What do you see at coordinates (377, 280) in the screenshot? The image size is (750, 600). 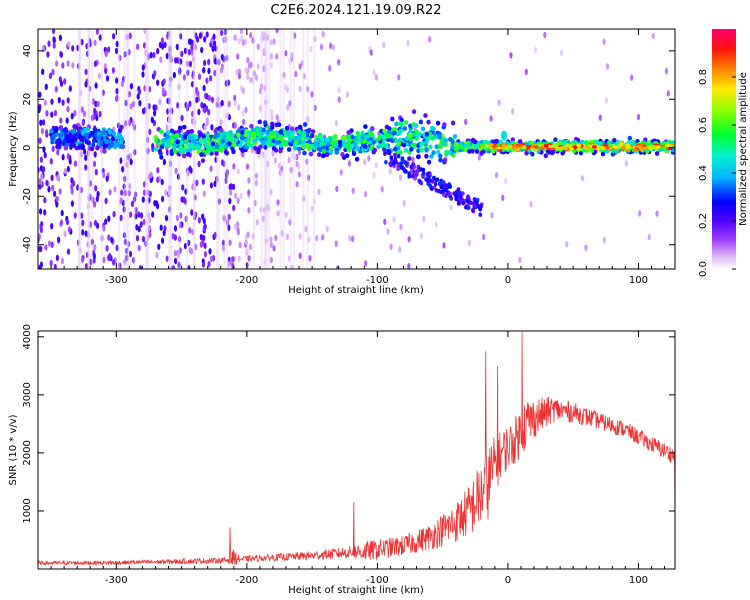 I see `spectrogram-x-tick-label: -100` at bounding box center [377, 280].